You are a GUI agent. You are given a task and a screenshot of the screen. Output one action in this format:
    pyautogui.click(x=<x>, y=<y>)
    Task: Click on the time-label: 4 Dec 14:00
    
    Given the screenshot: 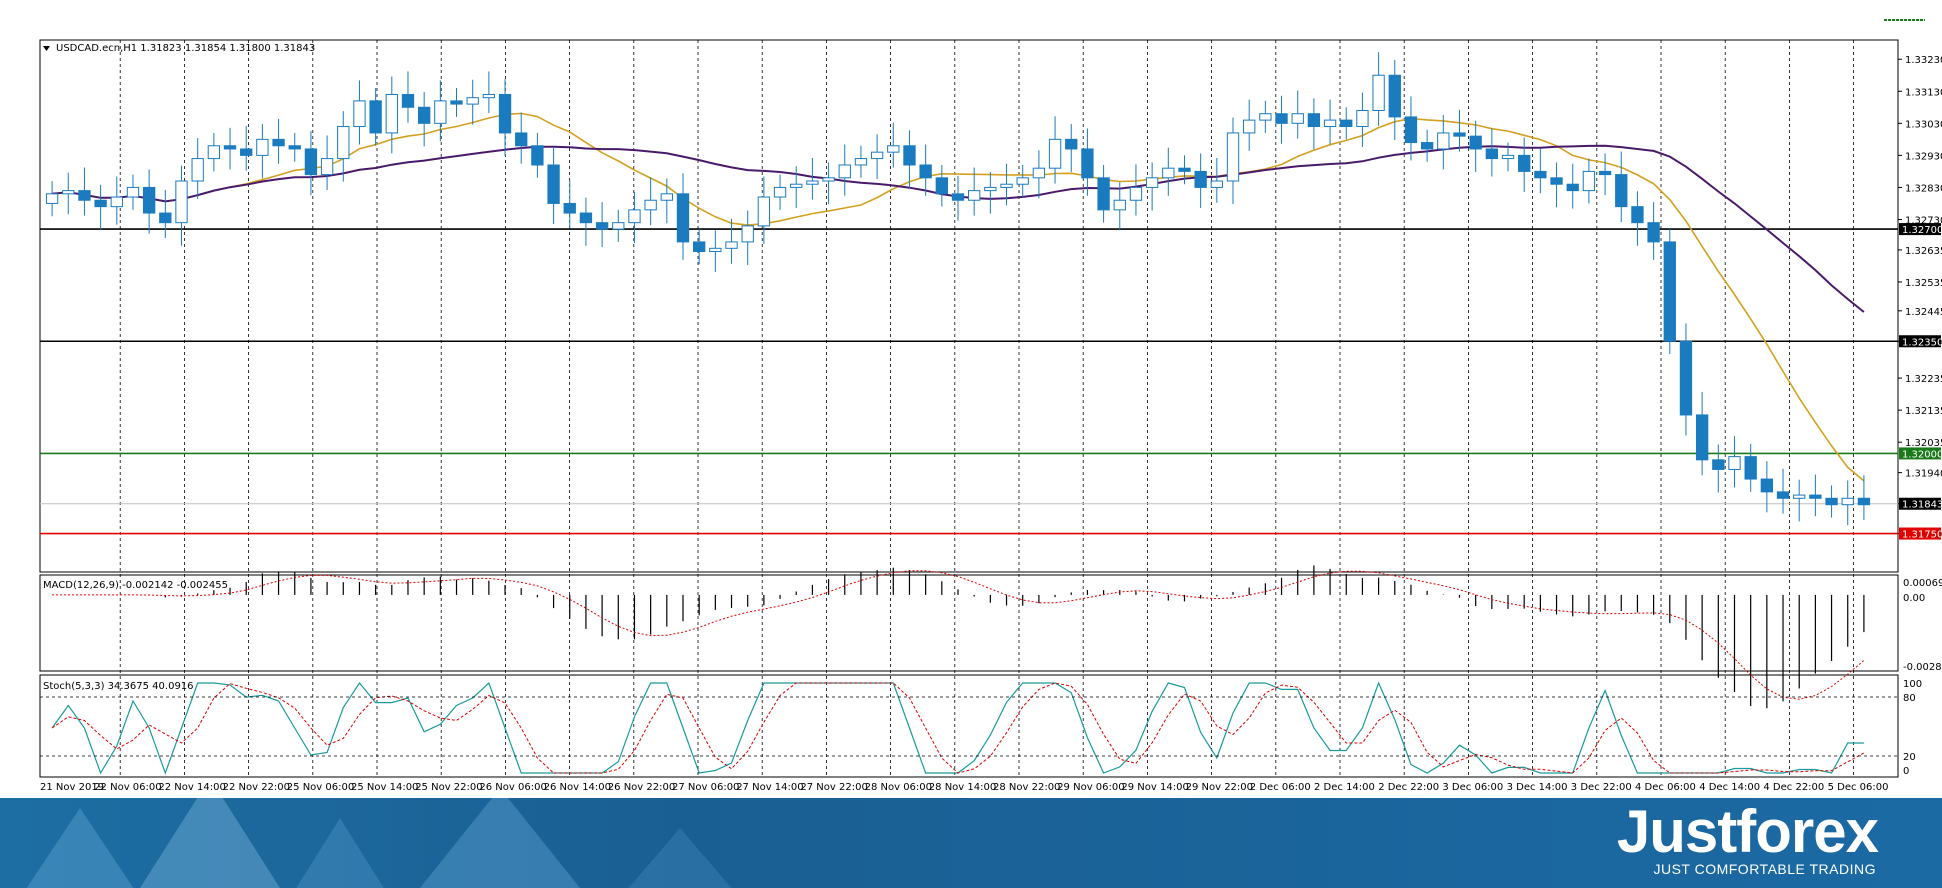 What is the action you would take?
    pyautogui.click(x=1729, y=787)
    